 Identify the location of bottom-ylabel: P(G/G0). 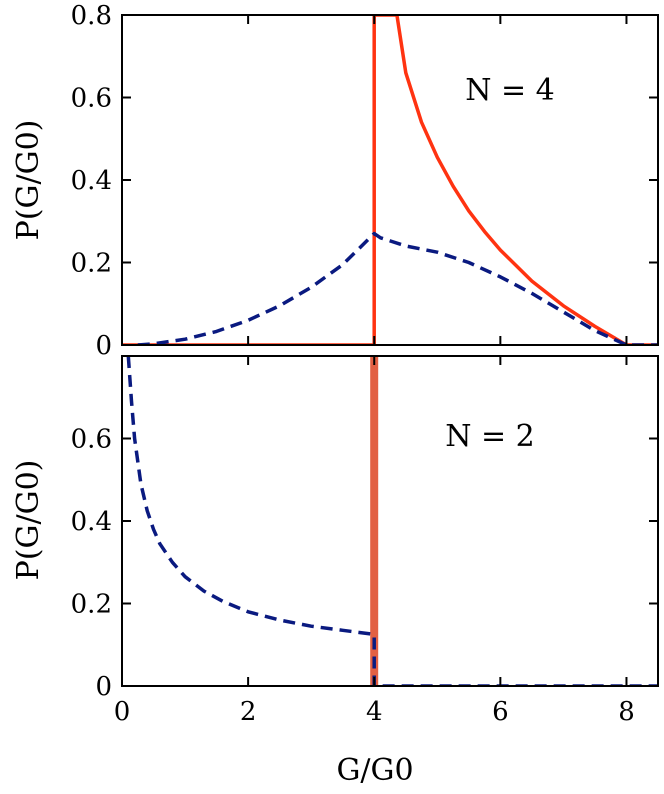
(28, 520).